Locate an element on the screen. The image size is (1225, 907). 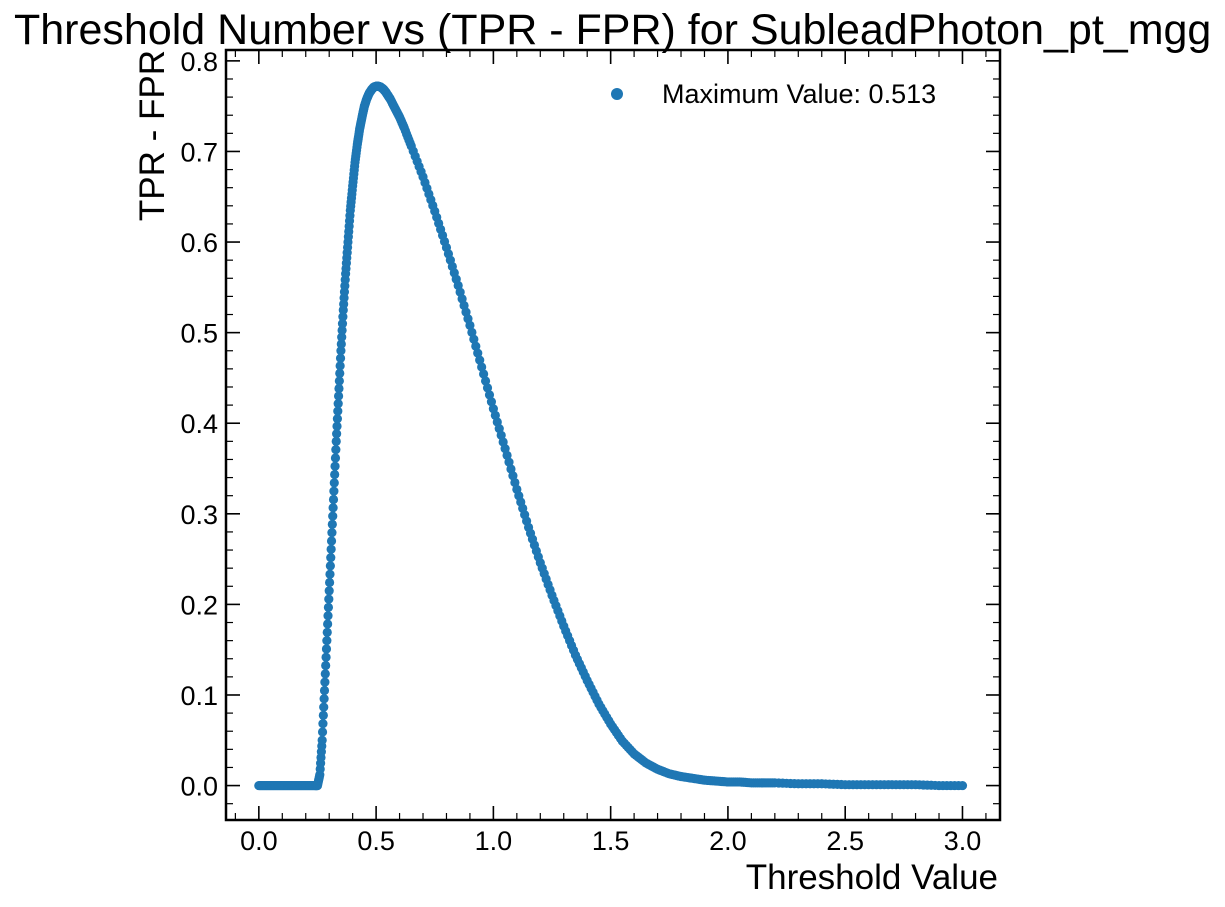
y-tick-label: 0.6 is located at coordinates (199, 243).